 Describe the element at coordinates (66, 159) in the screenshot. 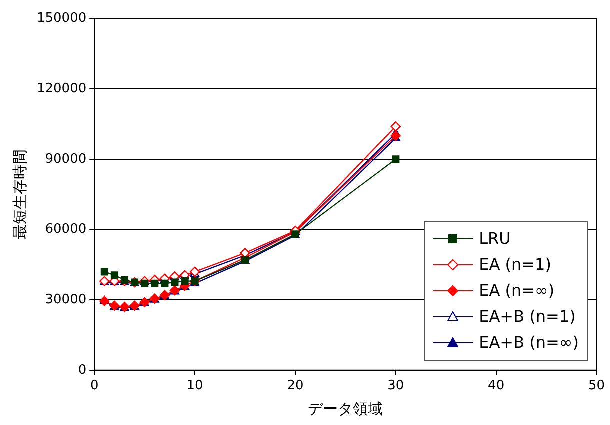

I see `y-tick-label: 90000` at that location.